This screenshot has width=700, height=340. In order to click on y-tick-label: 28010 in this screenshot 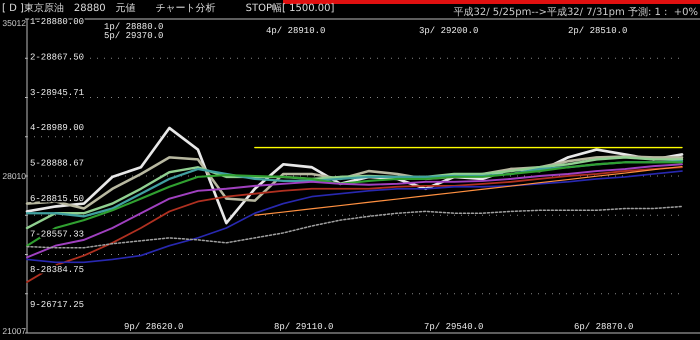, I will do `click(14, 175)`.